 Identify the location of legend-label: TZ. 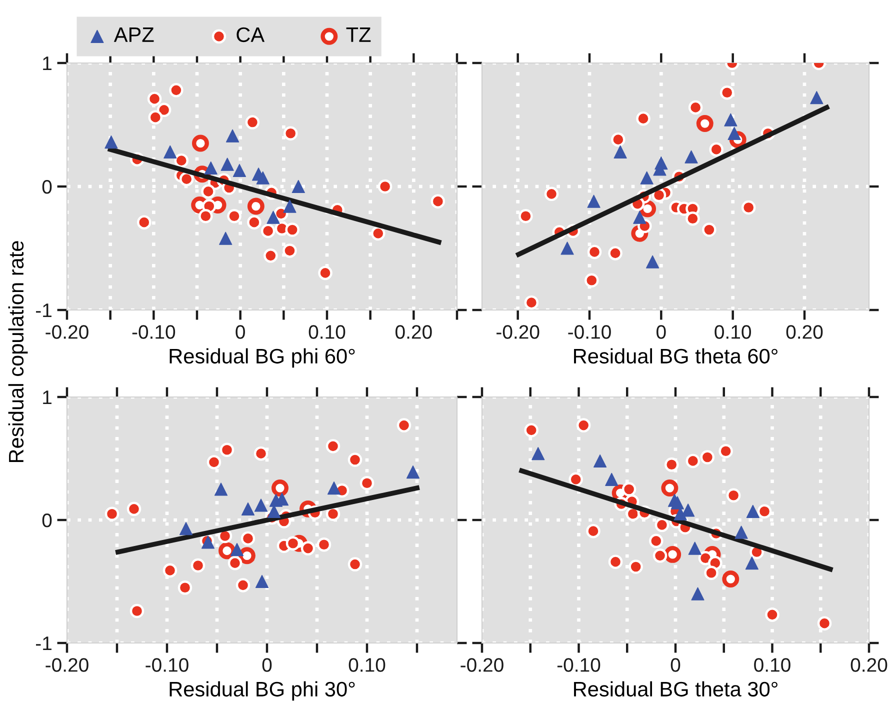
(358, 35).